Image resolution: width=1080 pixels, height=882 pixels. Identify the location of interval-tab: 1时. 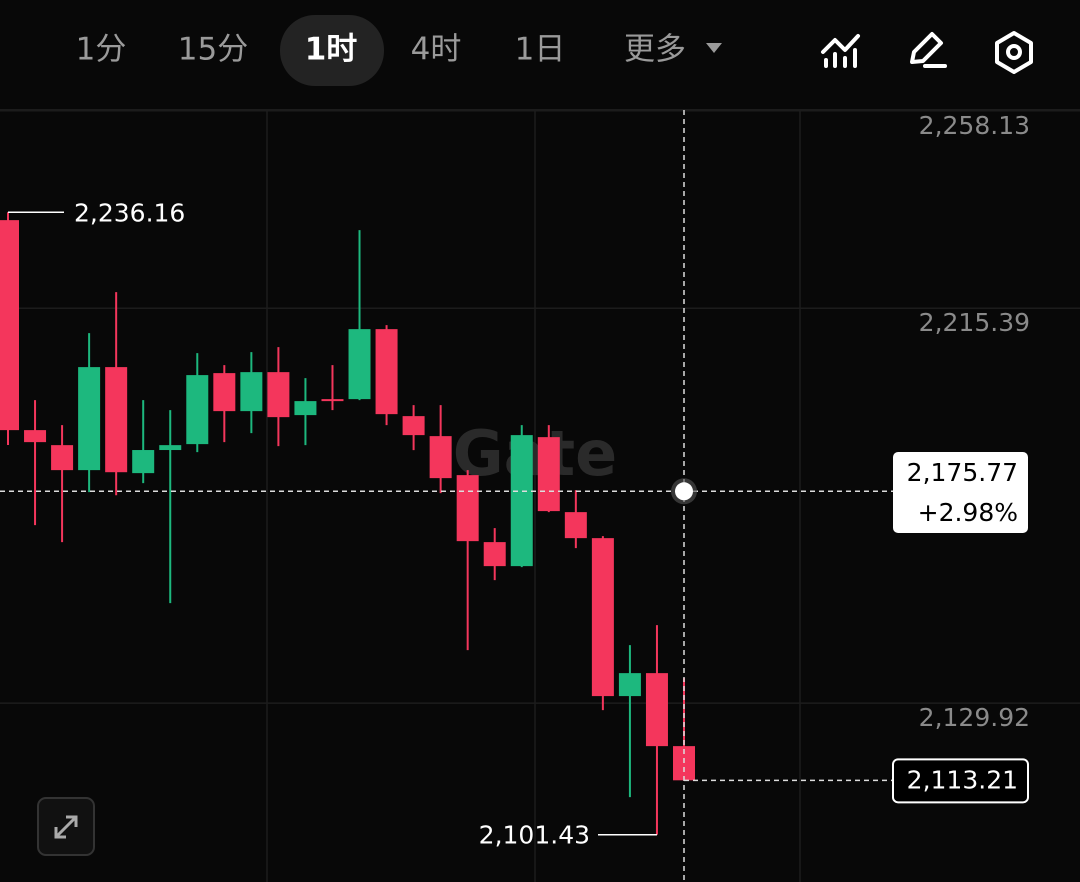
(331, 50).